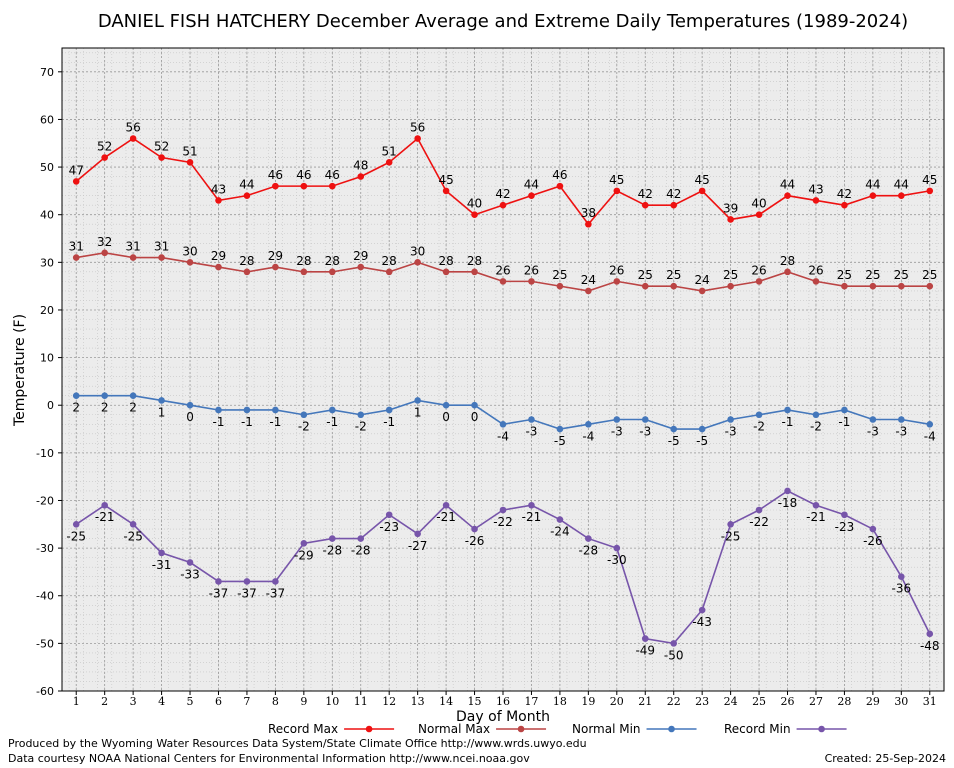 The height and width of the screenshot is (768, 954). I want to click on data-label-normal-min: 0, so click(475, 417).